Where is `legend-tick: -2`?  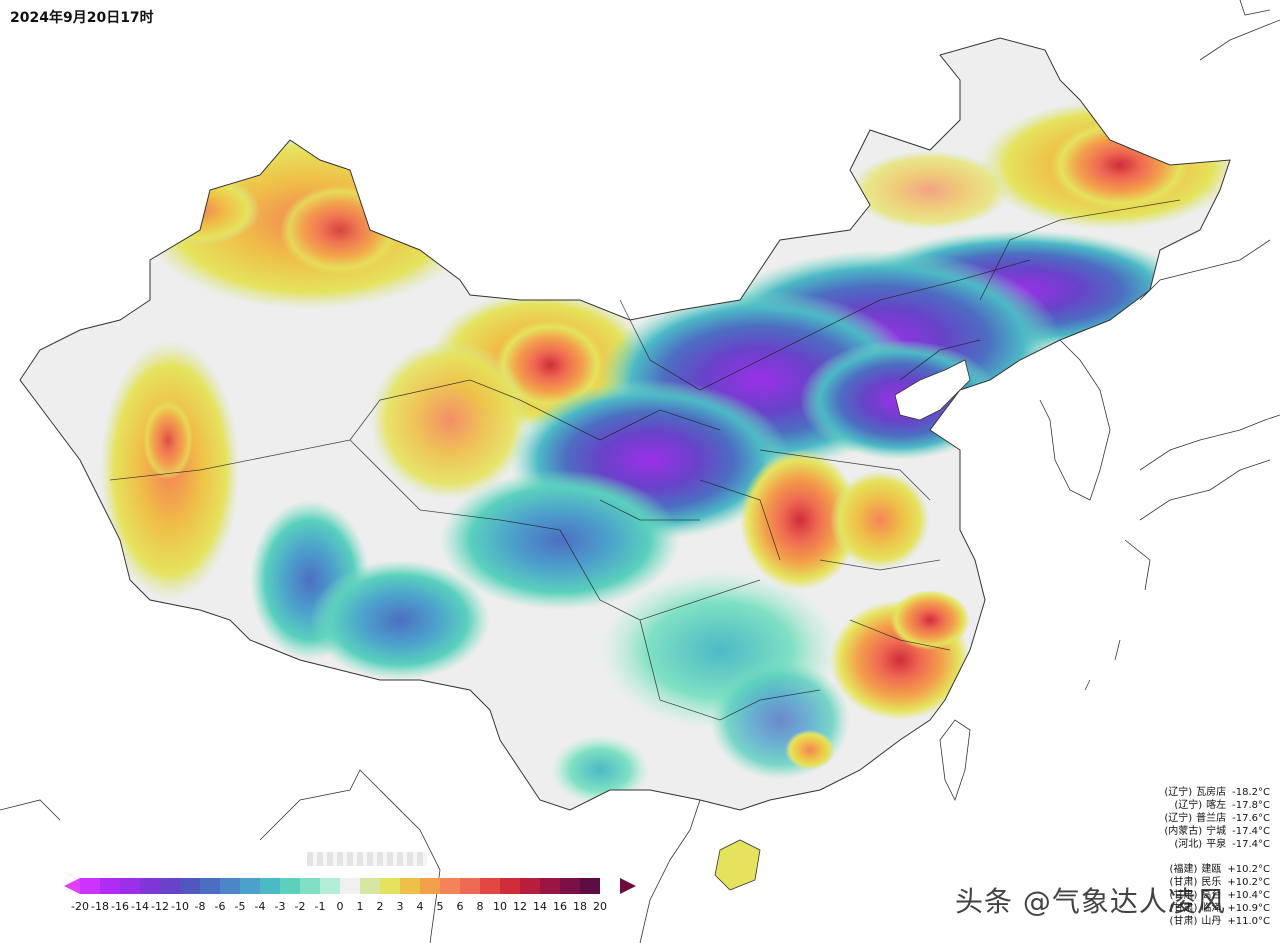
legend-tick: -2 is located at coordinates (300, 906).